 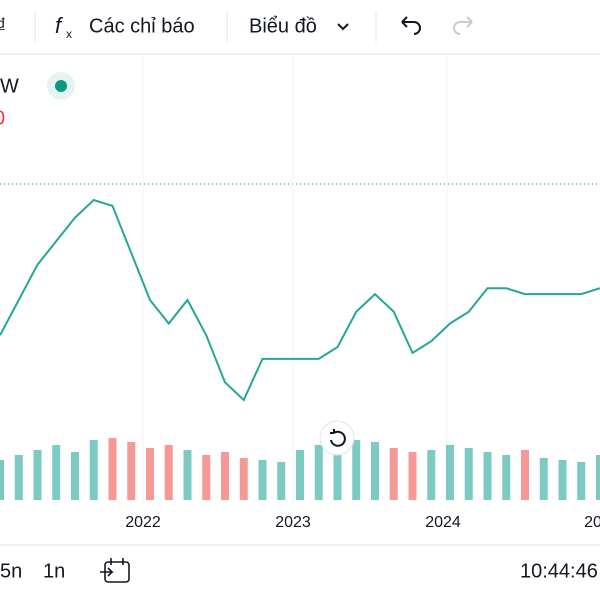 What do you see at coordinates (2, 118) in the screenshot?
I see `legend-value: 0` at bounding box center [2, 118].